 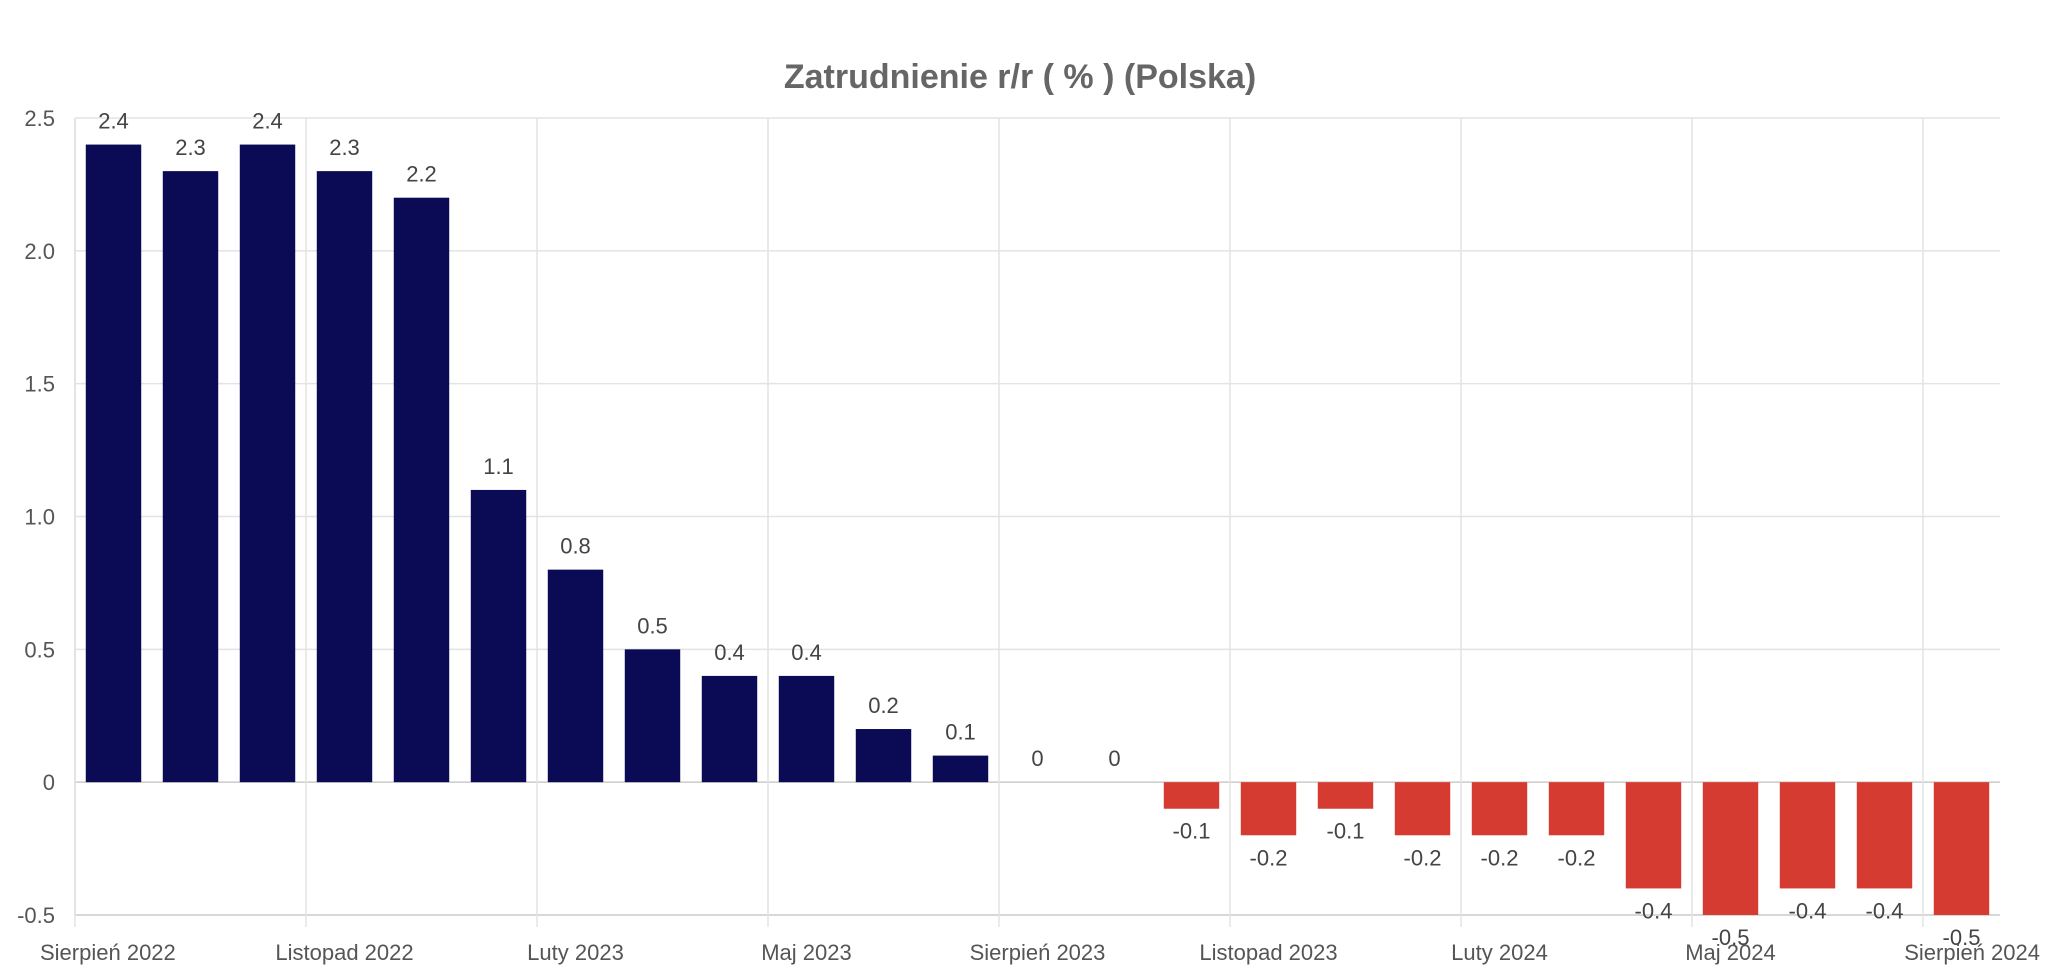 I want to click on y-tick-label: 0.5, so click(x=39, y=649).